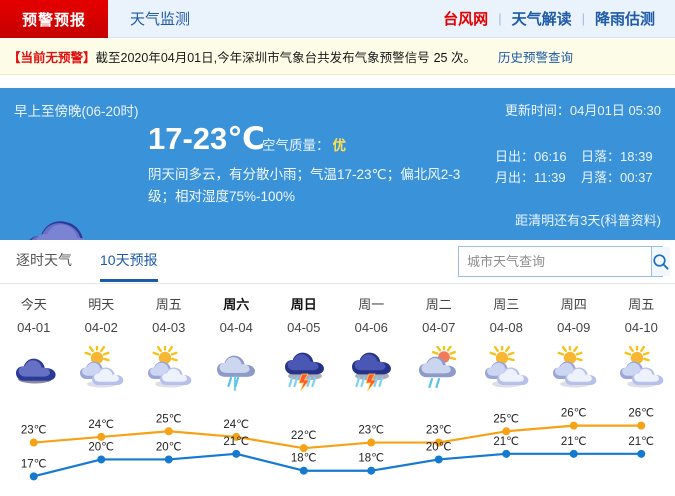 The image size is (675, 496). I want to click on city-search-box, so click(564, 261).